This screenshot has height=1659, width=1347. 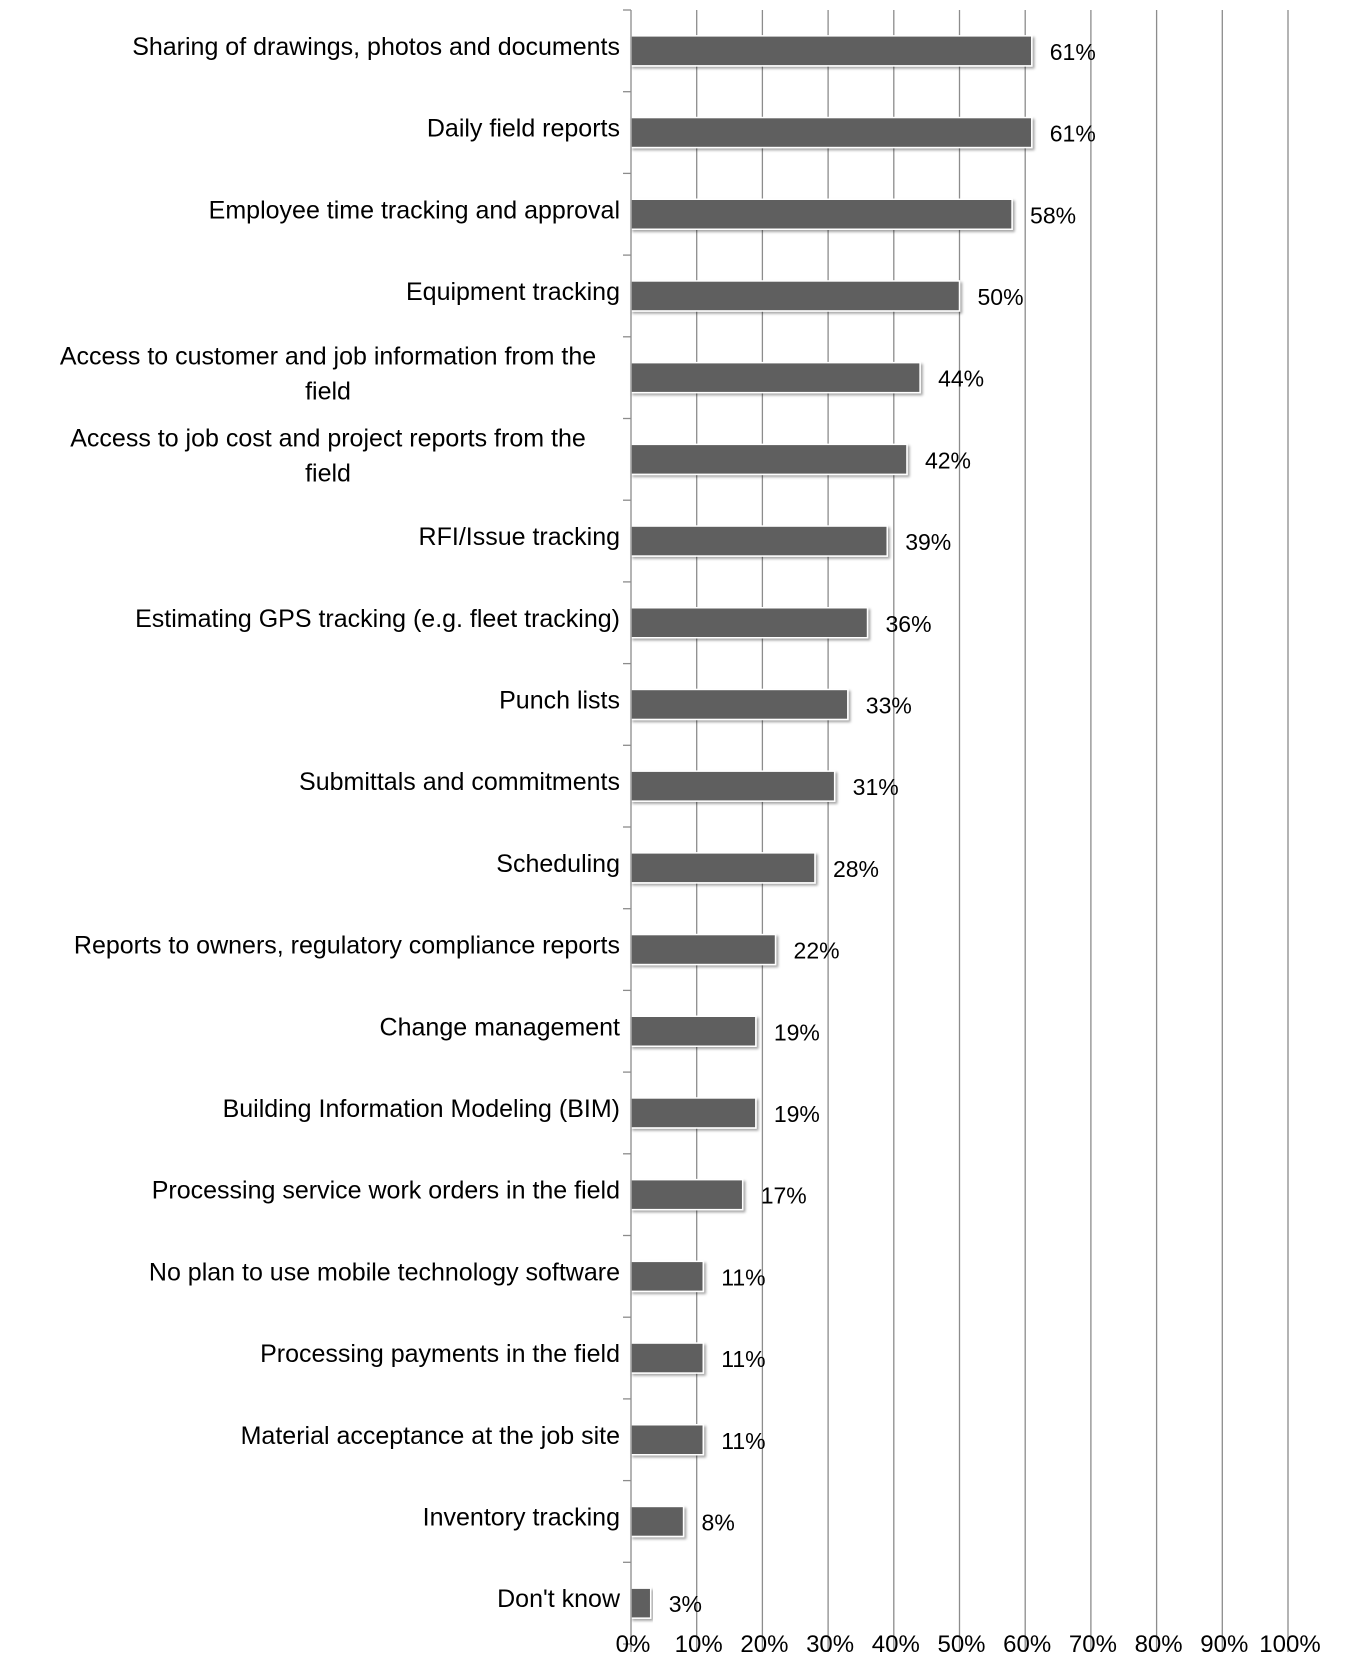 What do you see at coordinates (430, 1436) in the screenshot?
I see `category-label: Material acceptance at the job site` at bounding box center [430, 1436].